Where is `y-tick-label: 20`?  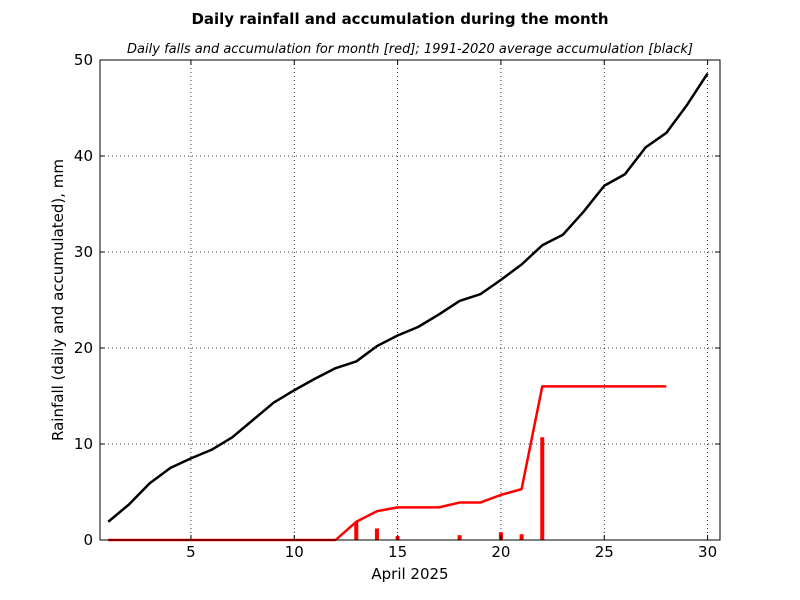
y-tick-label: 20 is located at coordinates (83, 348).